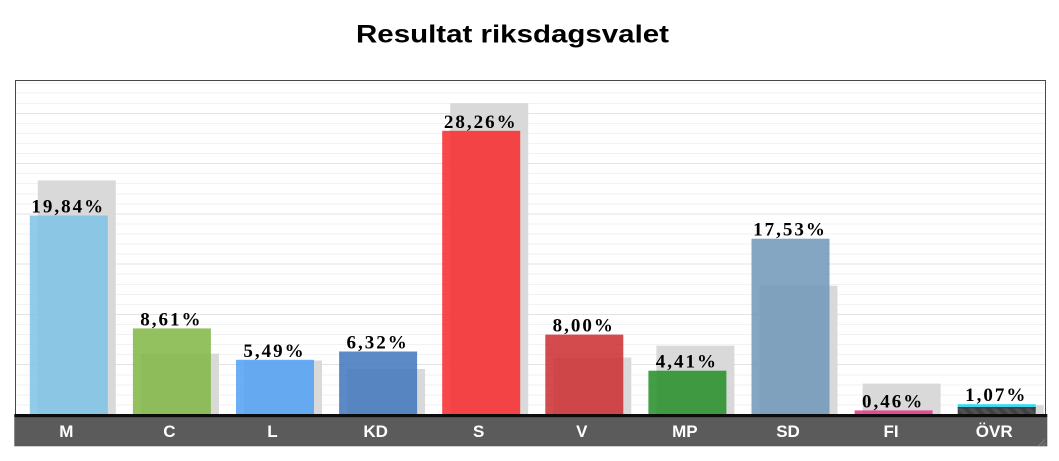 Image resolution: width=1059 pixels, height=461 pixels. Describe the element at coordinates (513, 35) in the screenshot. I see `svg-text: Resultat riksdagsvalet` at that location.